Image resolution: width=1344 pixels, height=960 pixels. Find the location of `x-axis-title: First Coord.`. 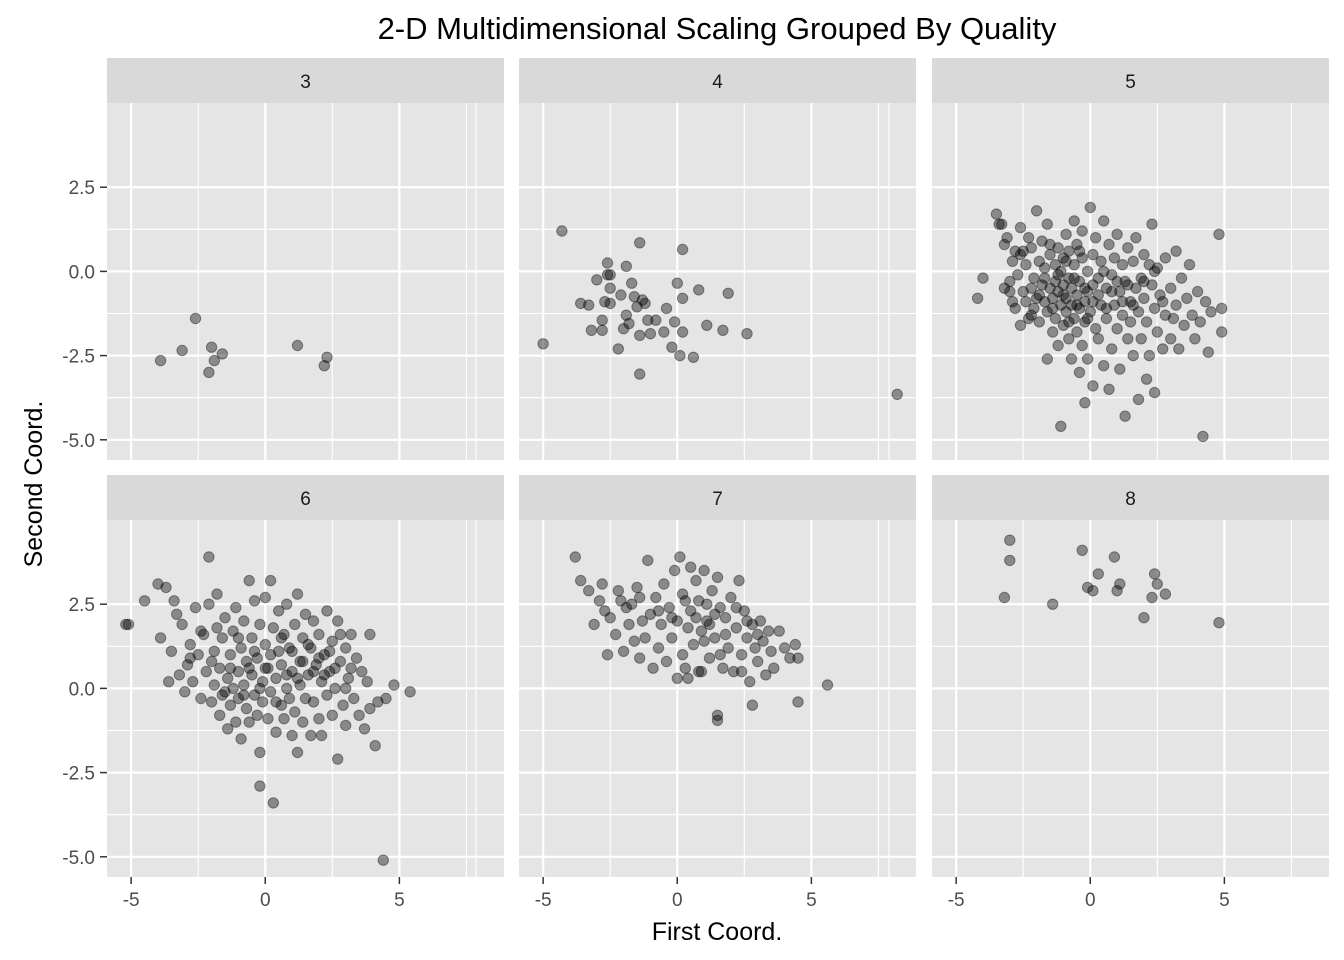

x-axis-title: First Coord. is located at coordinates (717, 932).